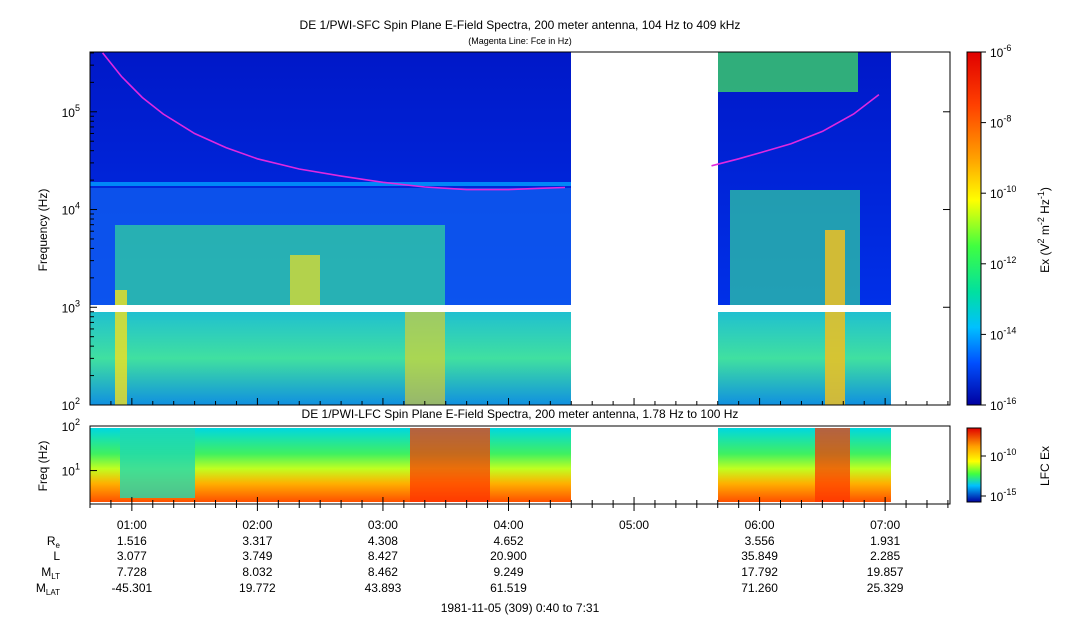  Describe the element at coordinates (1045, 258) in the screenshot. I see `cbar-label-part: Ex (V` at that location.